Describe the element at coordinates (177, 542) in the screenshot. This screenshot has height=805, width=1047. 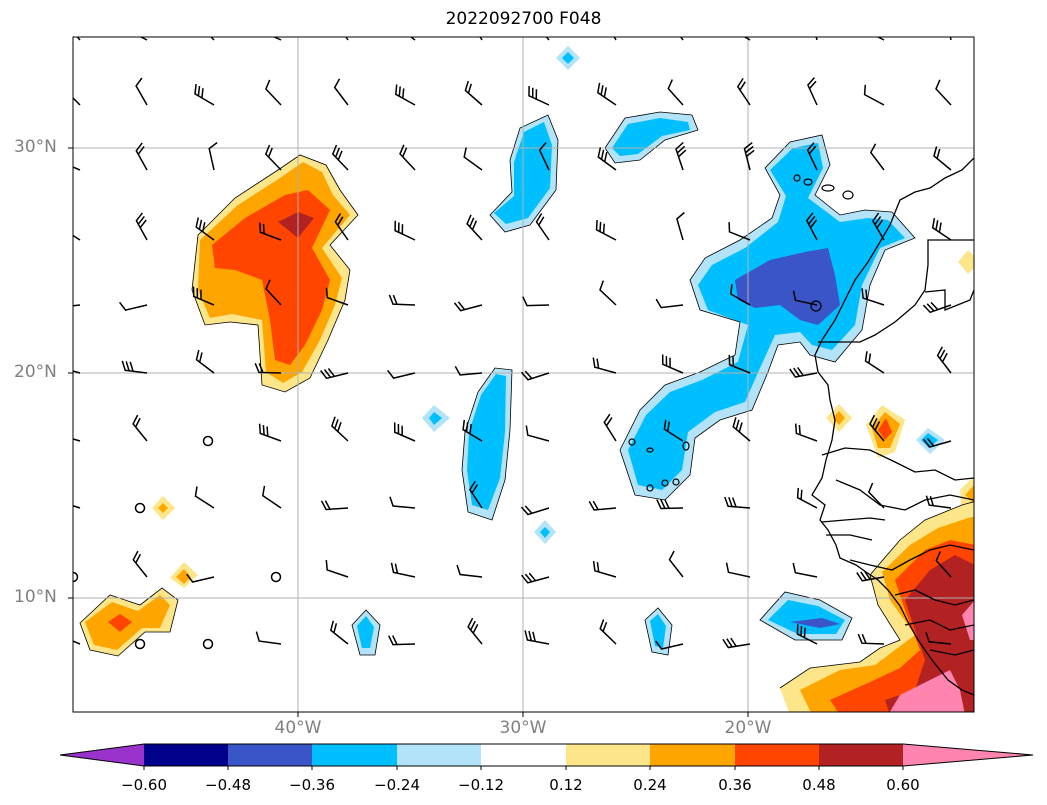
I see `calm-wind-circles` at that location.